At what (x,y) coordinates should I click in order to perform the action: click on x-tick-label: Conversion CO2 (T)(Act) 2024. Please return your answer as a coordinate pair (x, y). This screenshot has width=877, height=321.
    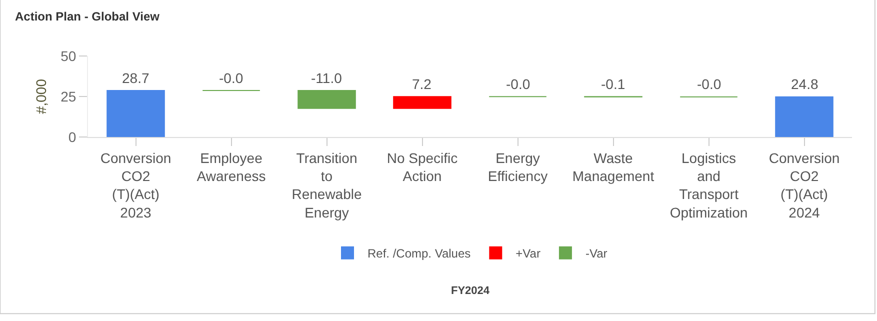
    Looking at the image, I should click on (804, 185).